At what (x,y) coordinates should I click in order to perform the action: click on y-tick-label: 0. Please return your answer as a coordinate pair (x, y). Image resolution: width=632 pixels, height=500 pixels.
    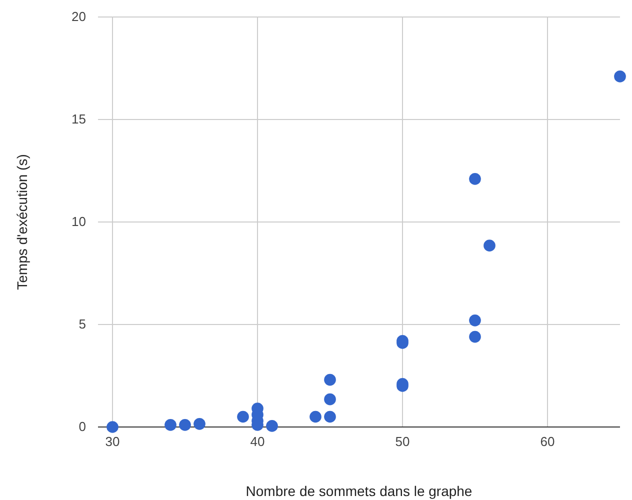
    Looking at the image, I should click on (82, 426).